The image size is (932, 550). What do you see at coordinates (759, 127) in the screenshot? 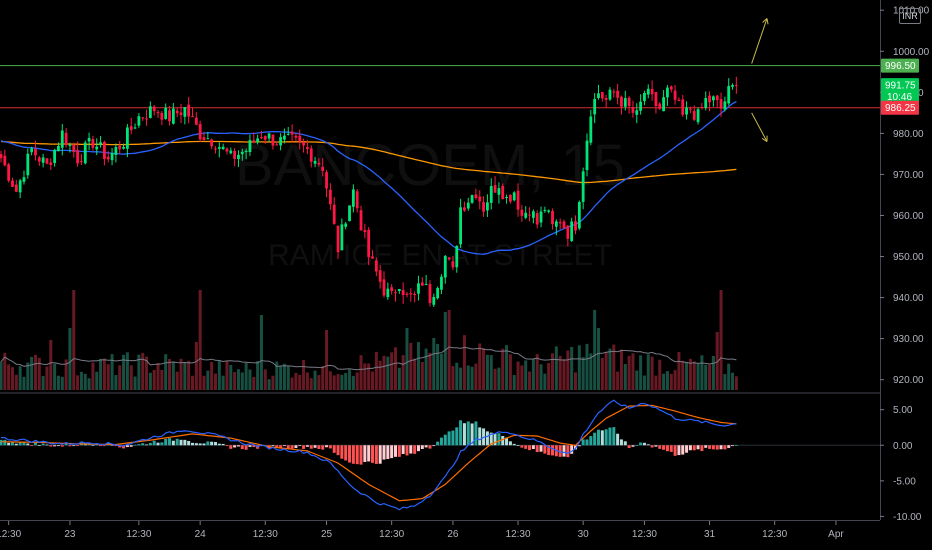
I see `down-arrow` at bounding box center [759, 127].